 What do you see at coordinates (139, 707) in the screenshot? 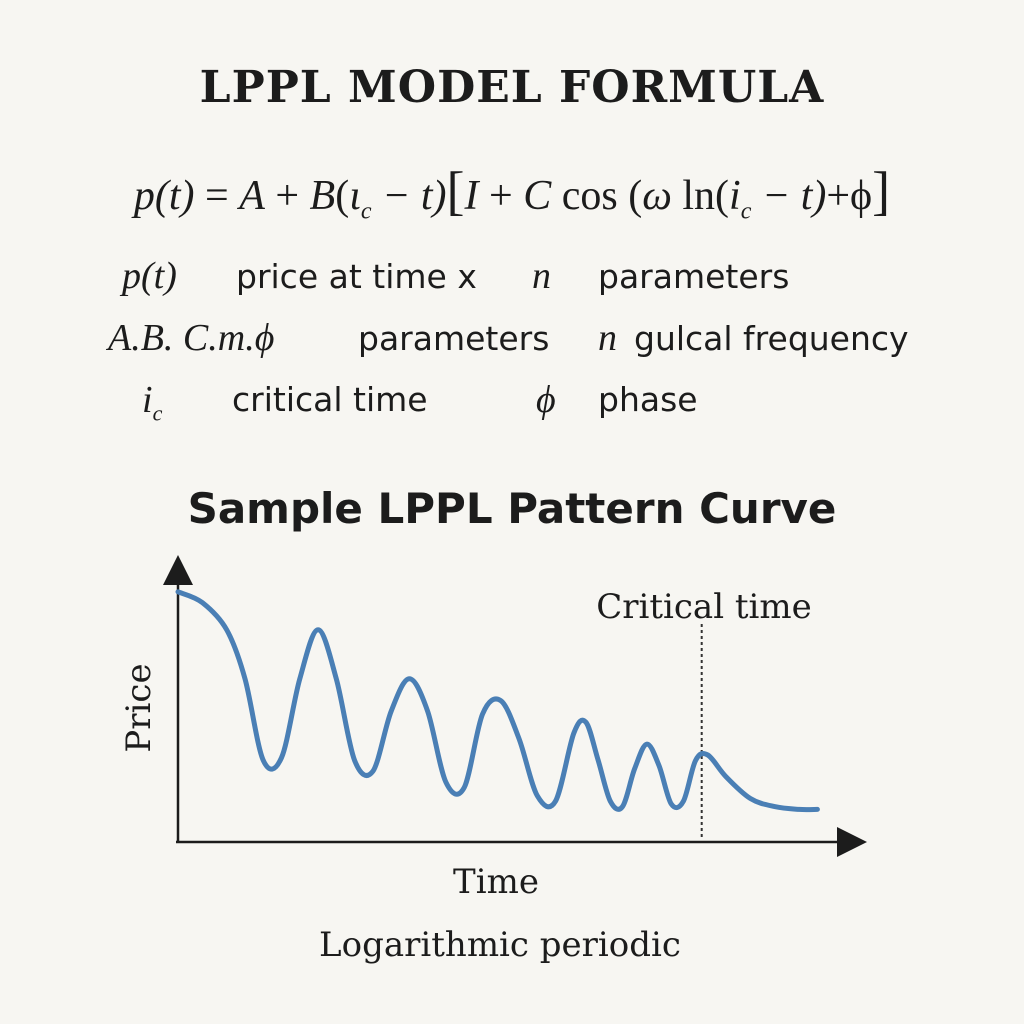
I see `y-axis-label: Price` at bounding box center [139, 707].